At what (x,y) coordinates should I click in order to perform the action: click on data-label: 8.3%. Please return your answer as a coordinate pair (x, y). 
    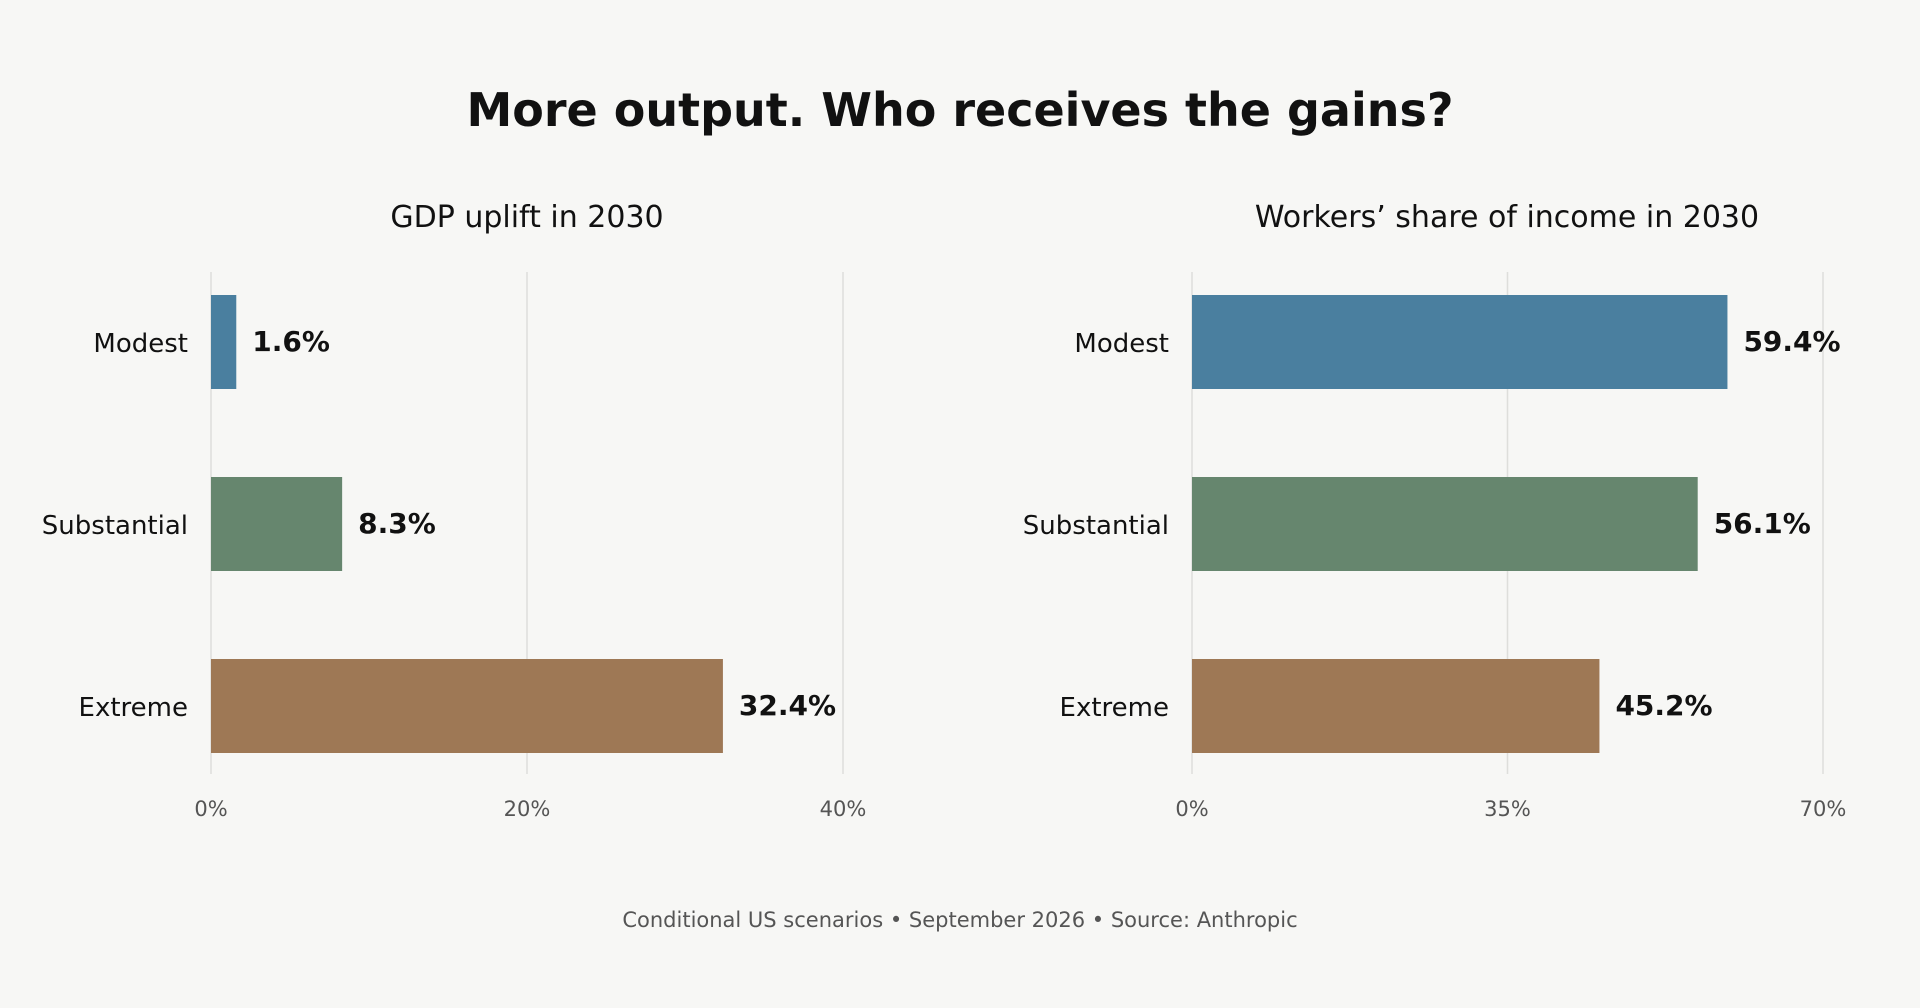
    Looking at the image, I should click on (397, 523).